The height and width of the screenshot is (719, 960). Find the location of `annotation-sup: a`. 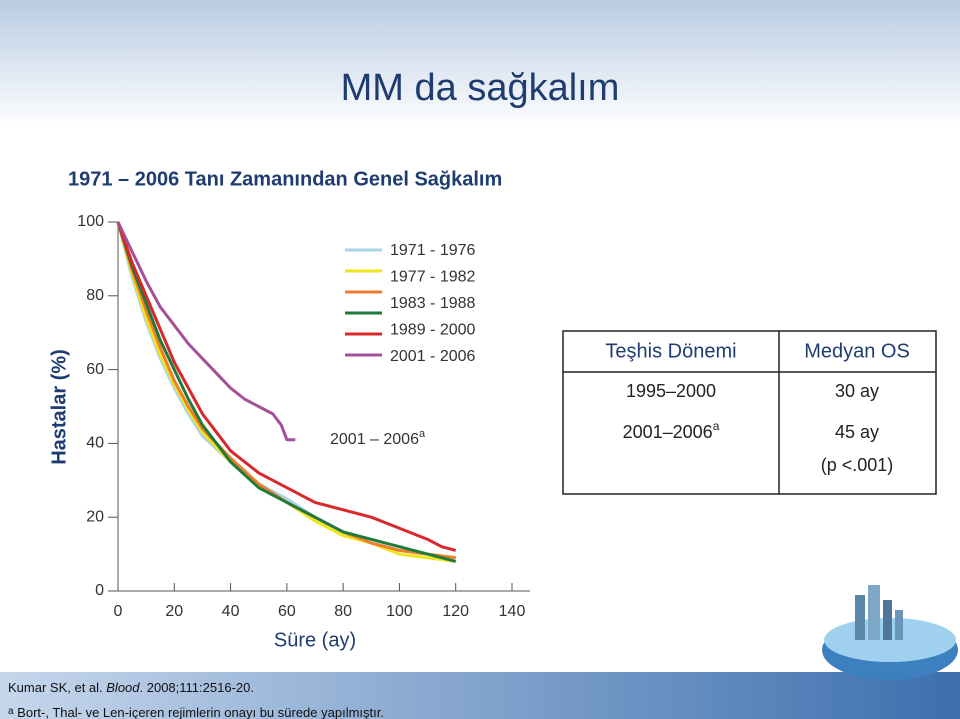

annotation-sup: a is located at coordinates (422, 434).